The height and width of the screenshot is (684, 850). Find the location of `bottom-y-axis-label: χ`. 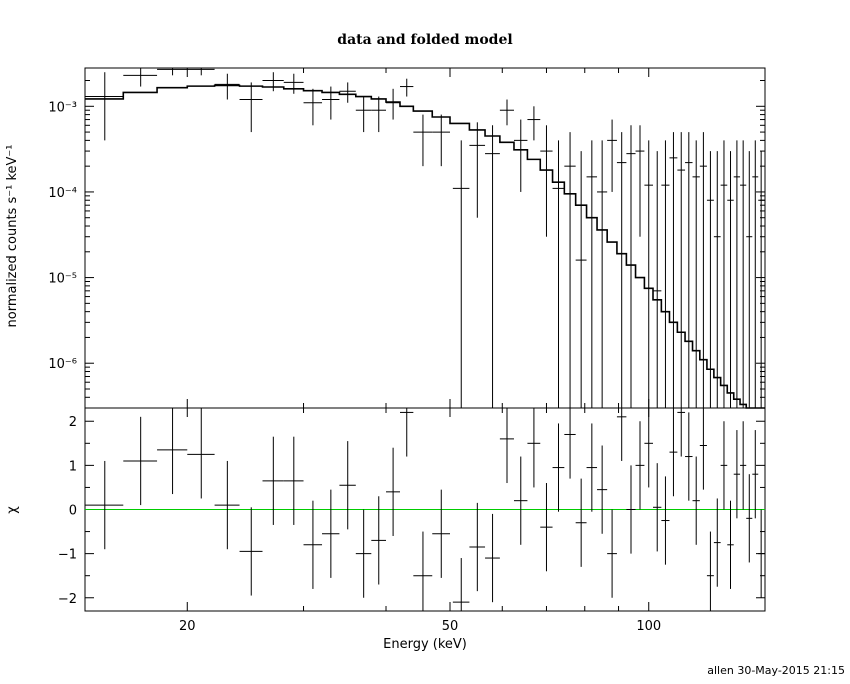

bottom-y-axis-label: χ is located at coordinates (12, 510).